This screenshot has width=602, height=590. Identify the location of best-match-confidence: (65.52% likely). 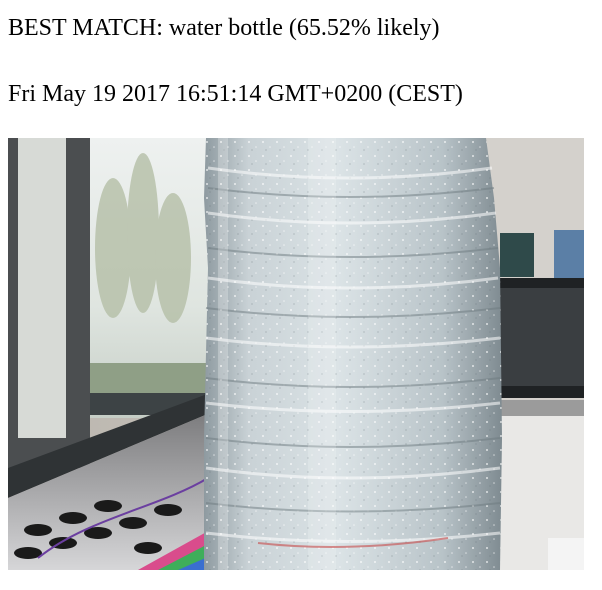
(364, 28).